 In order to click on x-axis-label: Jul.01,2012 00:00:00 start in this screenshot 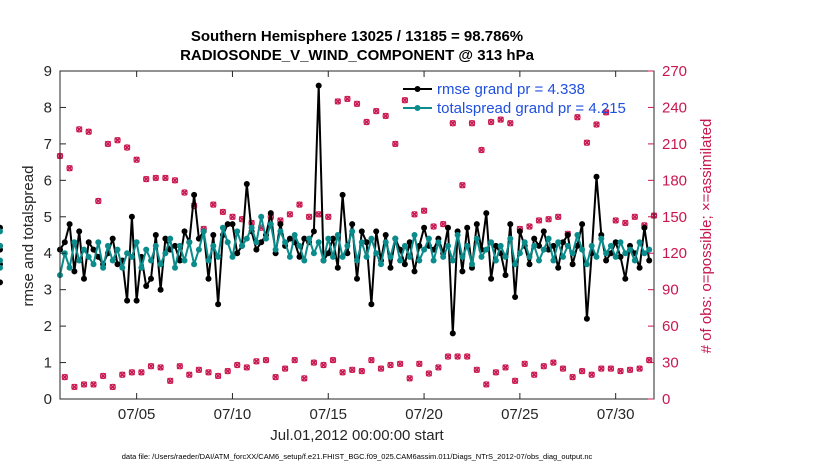, I will do `click(357, 435)`.